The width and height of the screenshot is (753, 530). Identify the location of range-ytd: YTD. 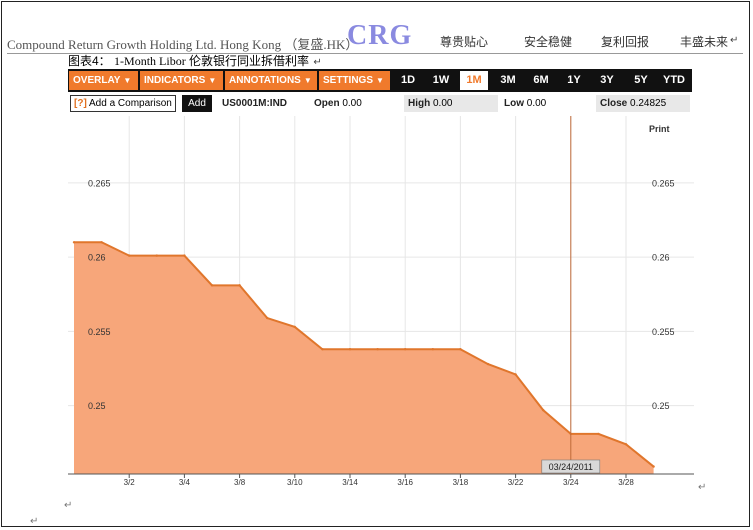
(674, 80).